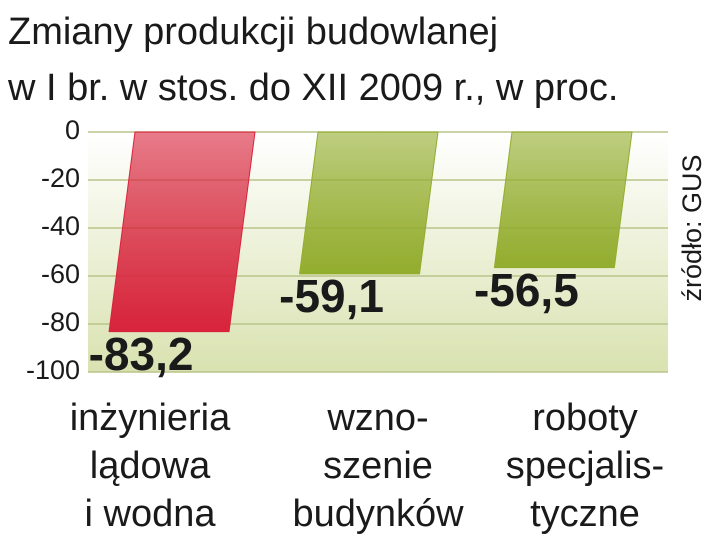  What do you see at coordinates (312, 88) in the screenshot?
I see `chart-title: w I br. w stos. do XII 2009 r., w proc.` at bounding box center [312, 88].